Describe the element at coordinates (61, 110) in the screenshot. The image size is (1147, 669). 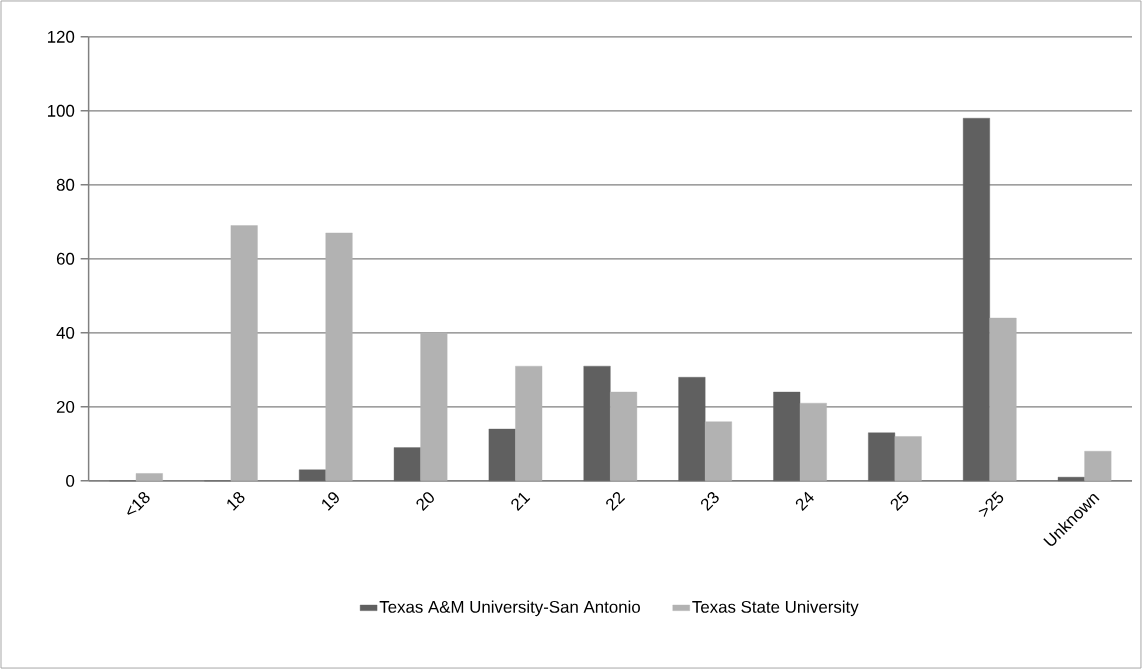
I see `y-tick-label: 100` at that location.